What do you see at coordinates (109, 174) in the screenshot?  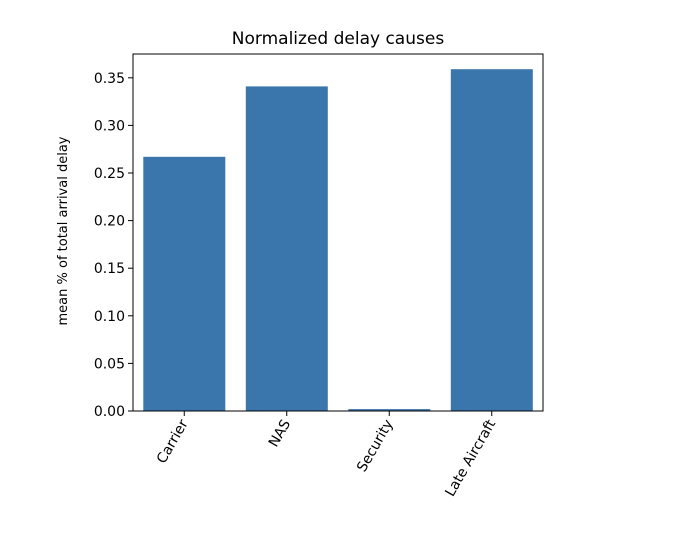 I see `y-tick-label: 0.25` at bounding box center [109, 174].